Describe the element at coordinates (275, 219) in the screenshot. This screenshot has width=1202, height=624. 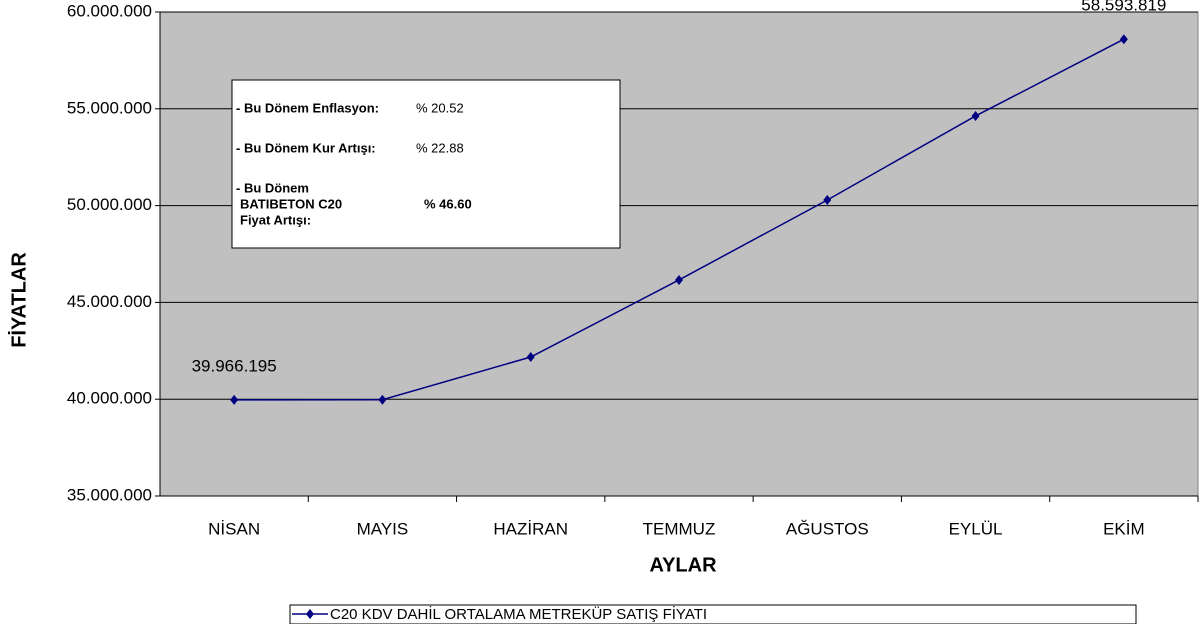
I see `annotation-label: Fiyat Artışı:` at that location.